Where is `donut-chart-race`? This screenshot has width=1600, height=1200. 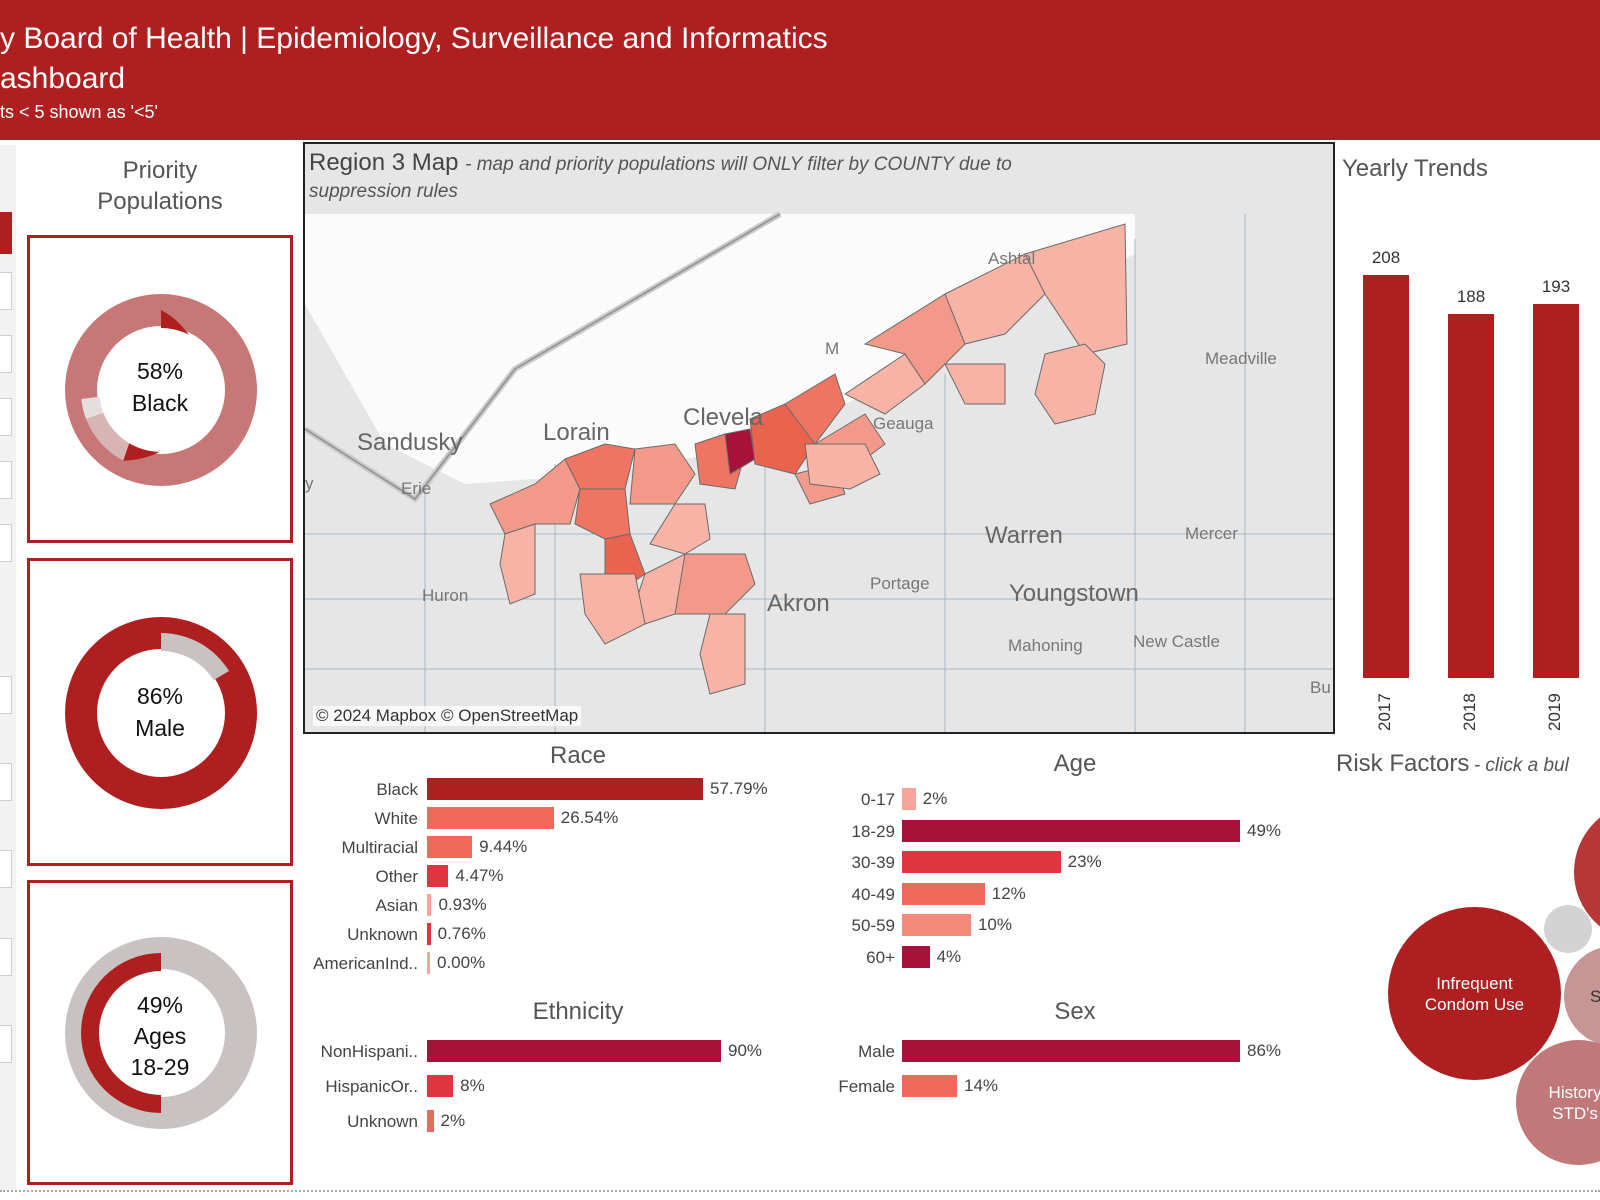
donut-chart-race is located at coordinates (161, 390).